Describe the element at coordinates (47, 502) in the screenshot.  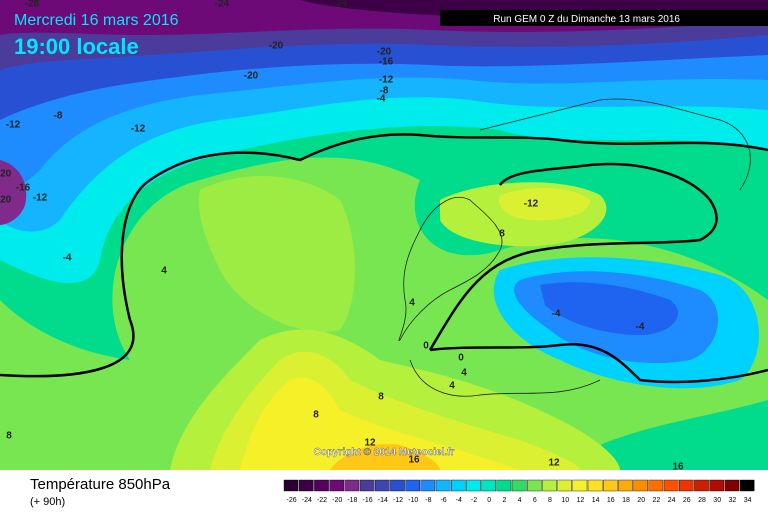
I see `footer-lead: (+ 90h)` at that location.